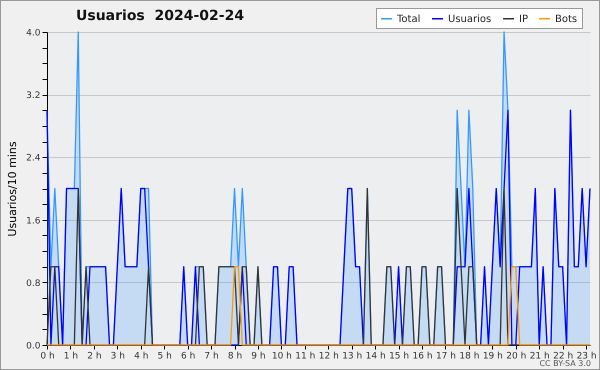 This screenshot has width=600, height=370. What do you see at coordinates (563, 357) in the screenshot?
I see `x-tick-label: 22 h` at bounding box center [563, 357].